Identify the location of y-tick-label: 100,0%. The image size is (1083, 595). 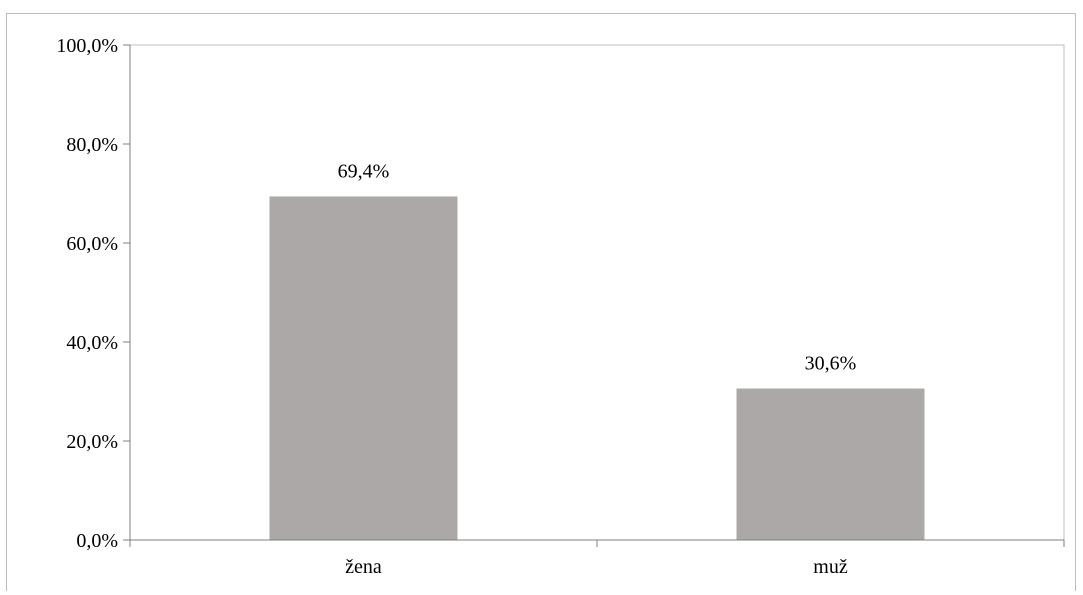
(87, 46).